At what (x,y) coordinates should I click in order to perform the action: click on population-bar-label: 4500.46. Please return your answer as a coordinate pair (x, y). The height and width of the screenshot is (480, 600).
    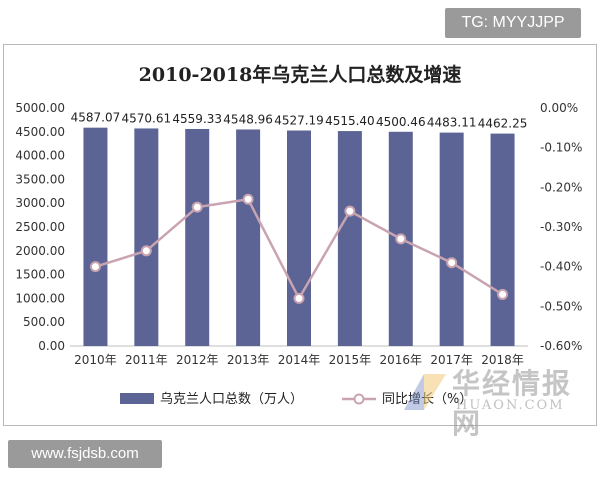
    Looking at the image, I should click on (401, 122).